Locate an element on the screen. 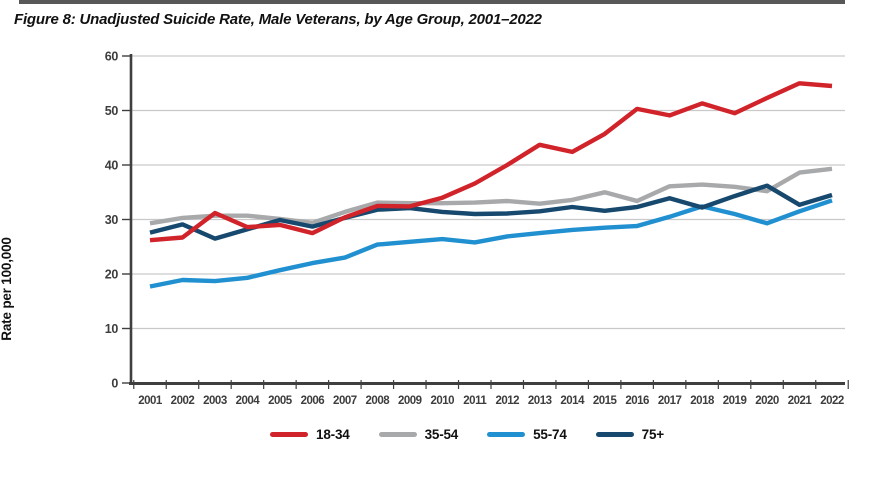  legend: 18-34 35-54 55-74 75+ is located at coordinates (453, 434).